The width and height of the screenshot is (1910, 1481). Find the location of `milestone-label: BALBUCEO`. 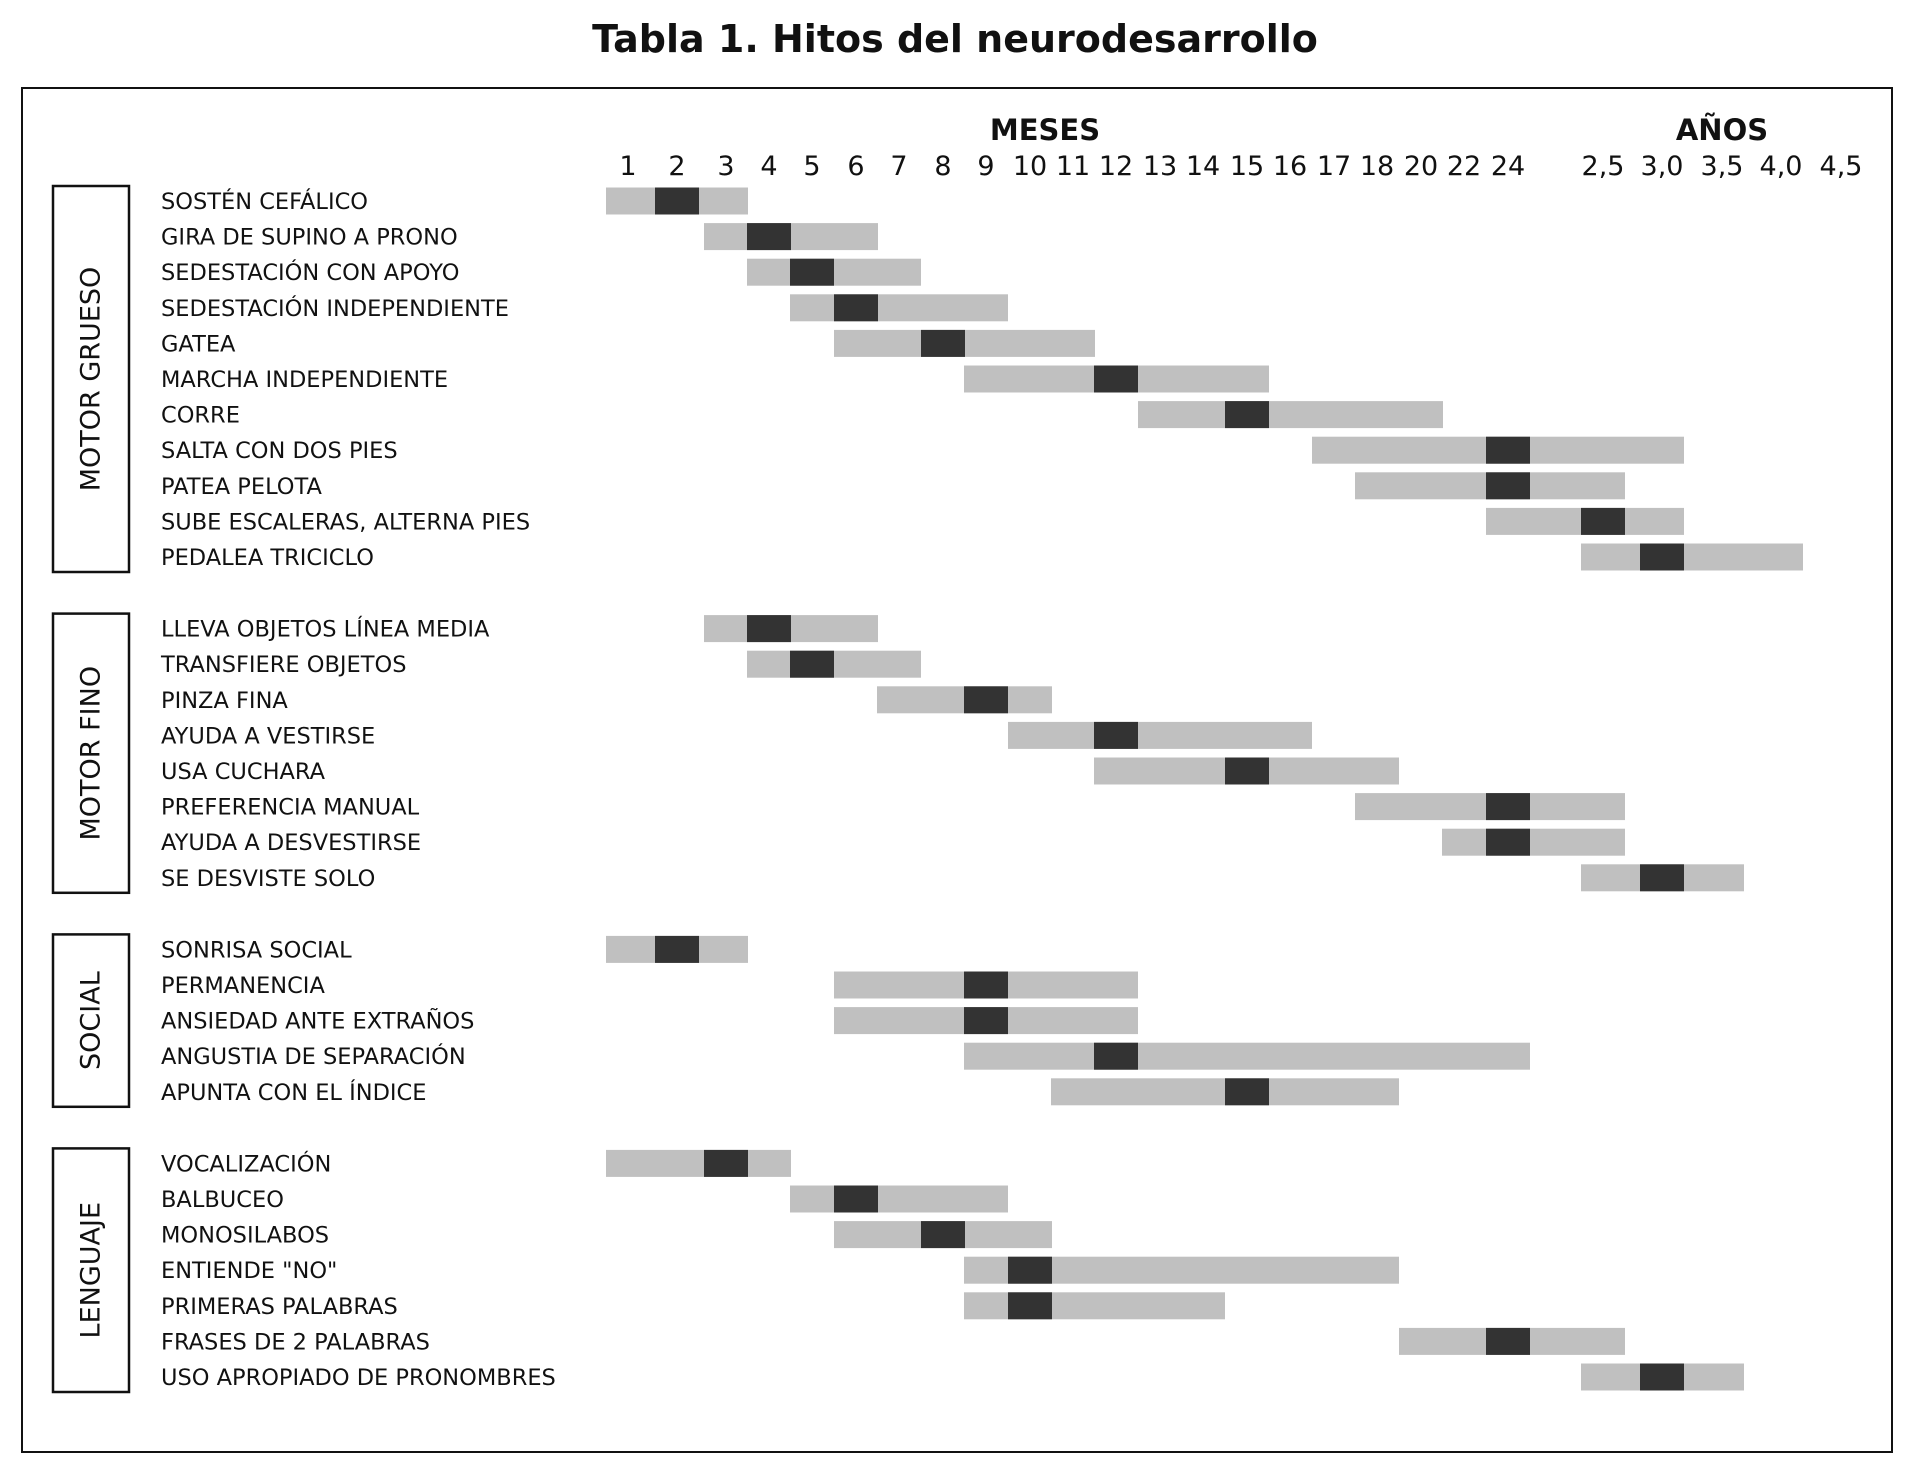

milestone-label: BALBUCEO is located at coordinates (222, 1200).